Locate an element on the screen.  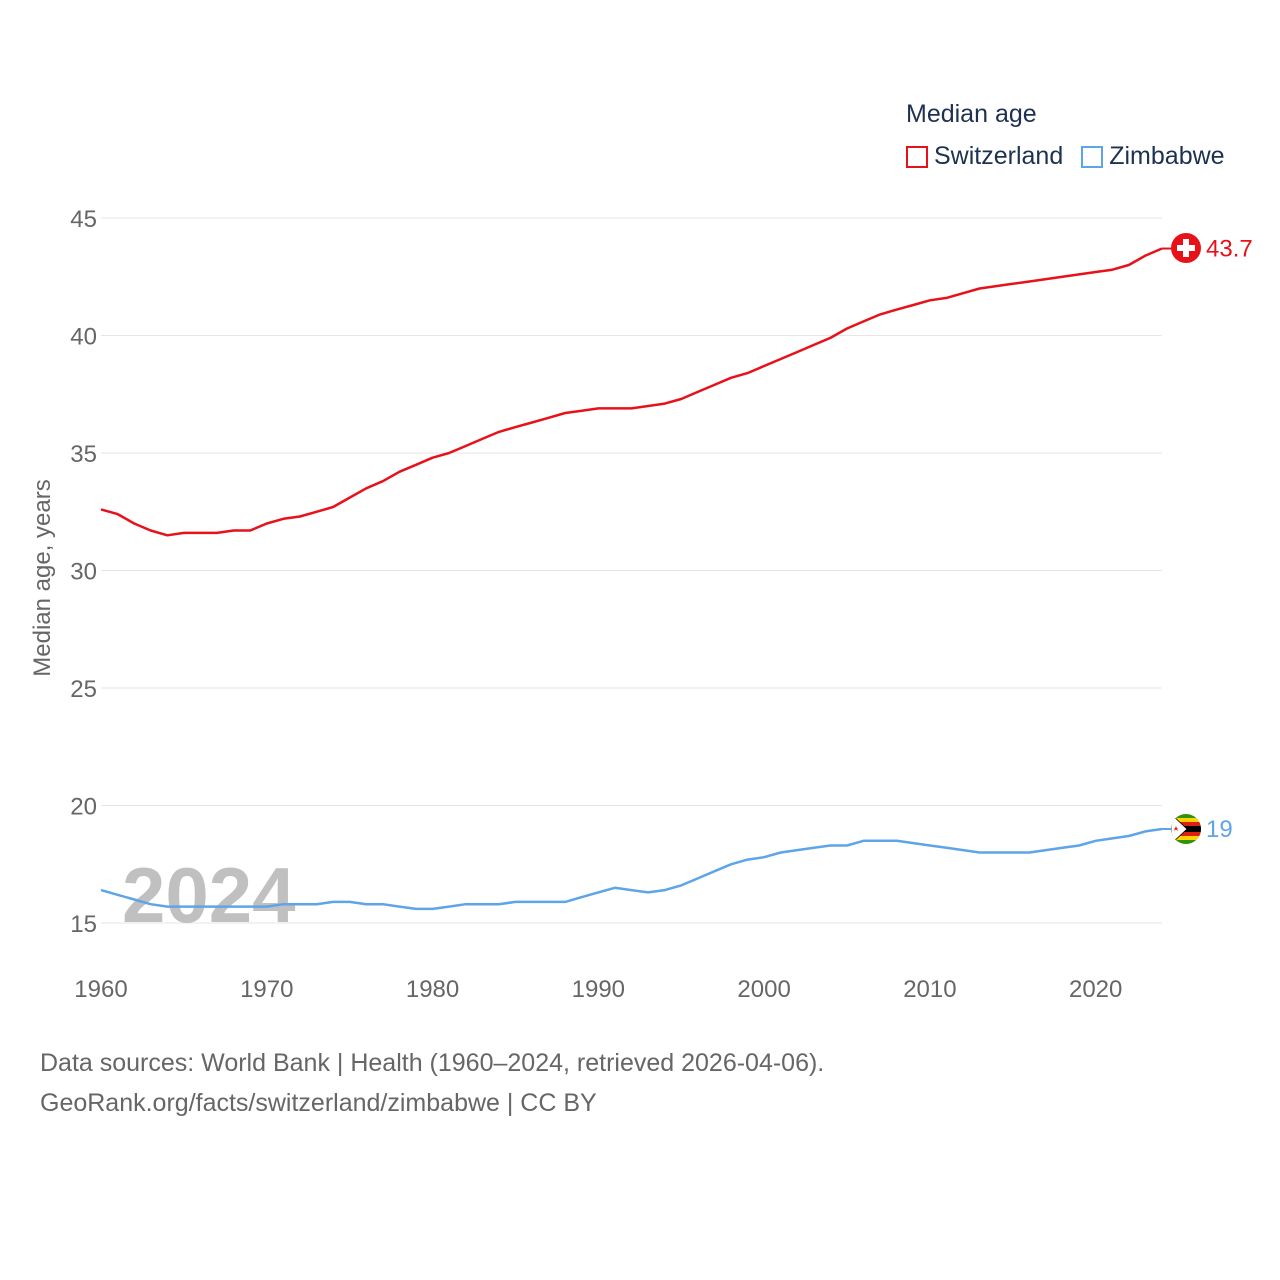
switzerland-flag-icon is located at coordinates (1186, 248).